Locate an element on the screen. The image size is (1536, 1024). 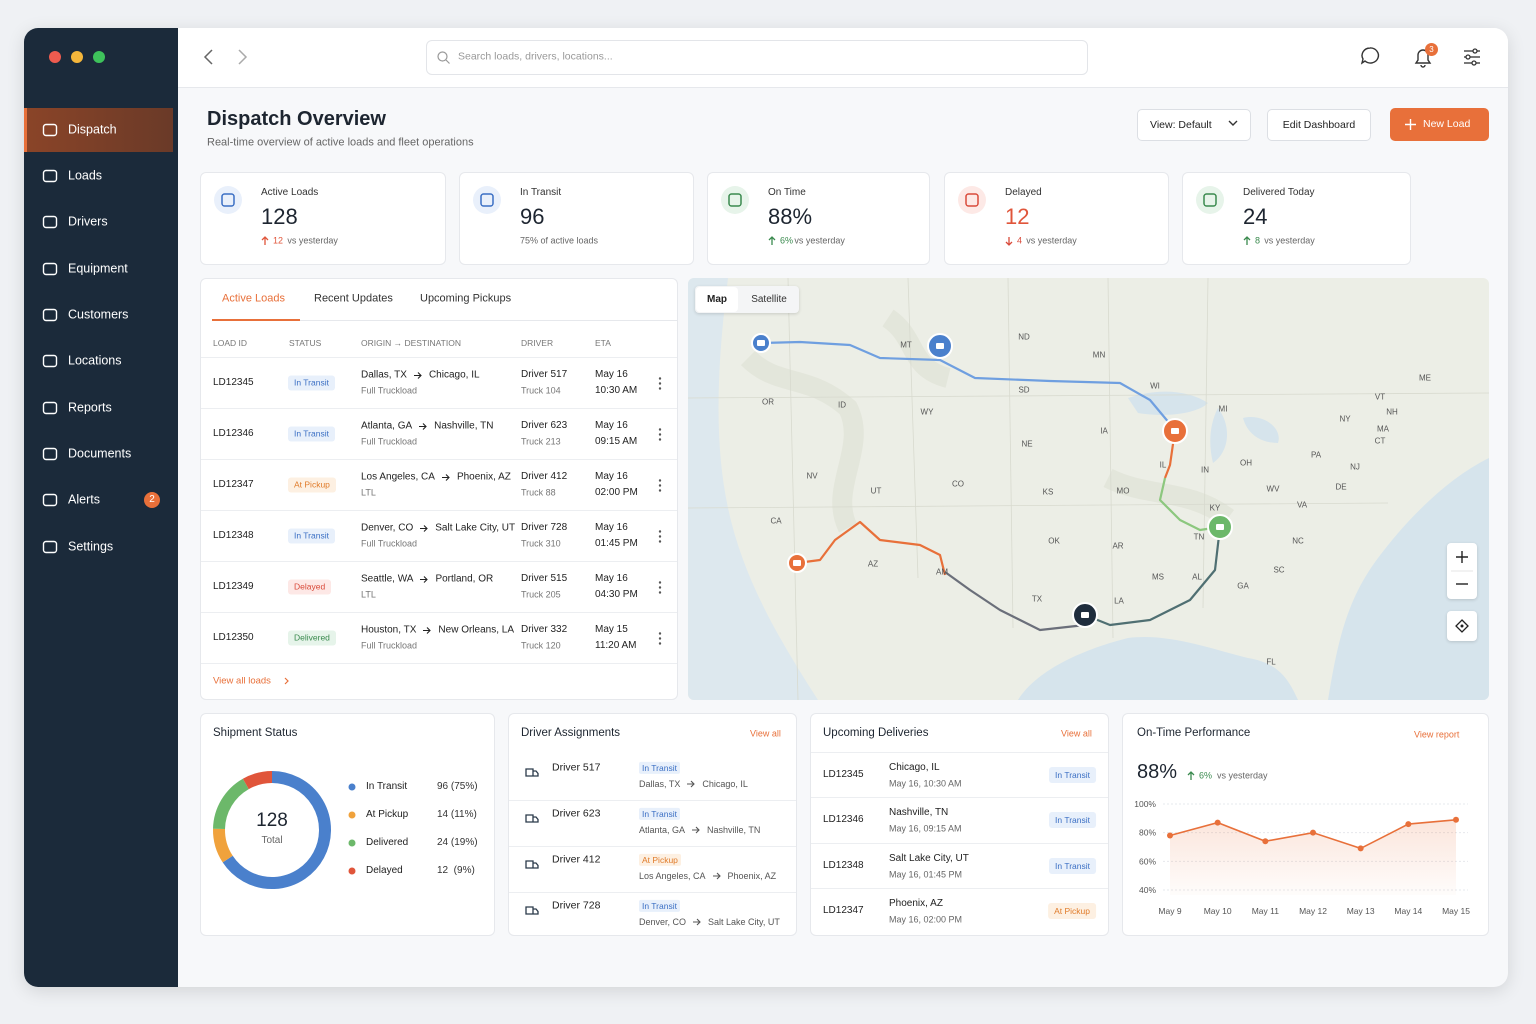
state-label: AZ is located at coordinates (873, 564).